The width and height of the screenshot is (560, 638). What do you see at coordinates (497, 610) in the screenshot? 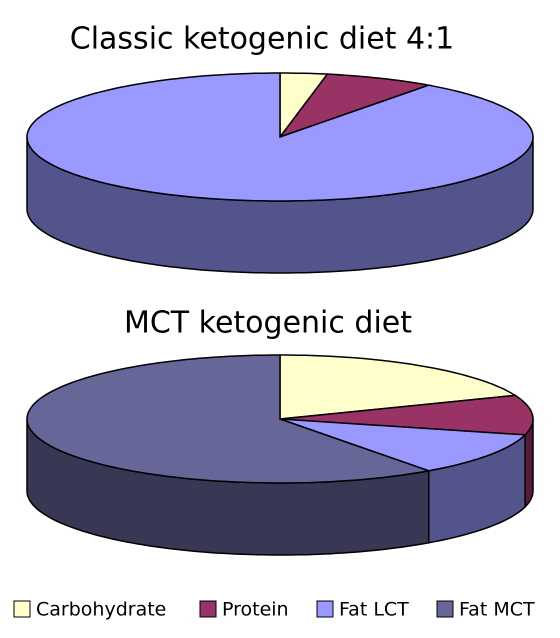
I see `legend-label: Fat MCT` at bounding box center [497, 610].